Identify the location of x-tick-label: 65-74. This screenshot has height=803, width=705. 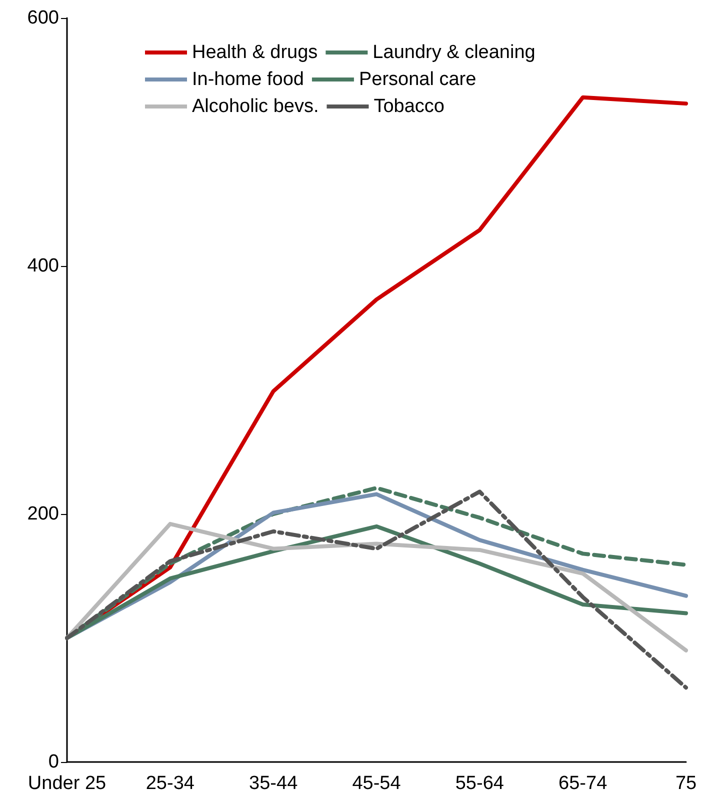
(583, 783).